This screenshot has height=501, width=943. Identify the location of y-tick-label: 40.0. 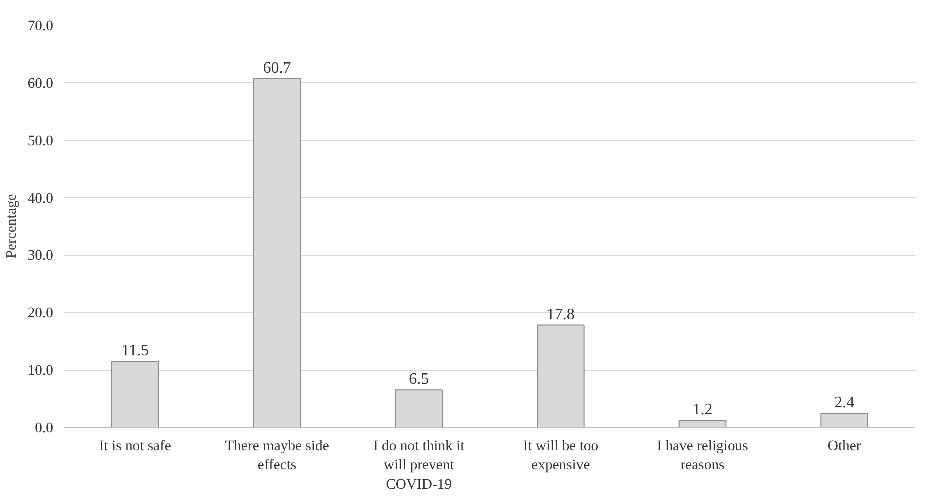
(41, 198).